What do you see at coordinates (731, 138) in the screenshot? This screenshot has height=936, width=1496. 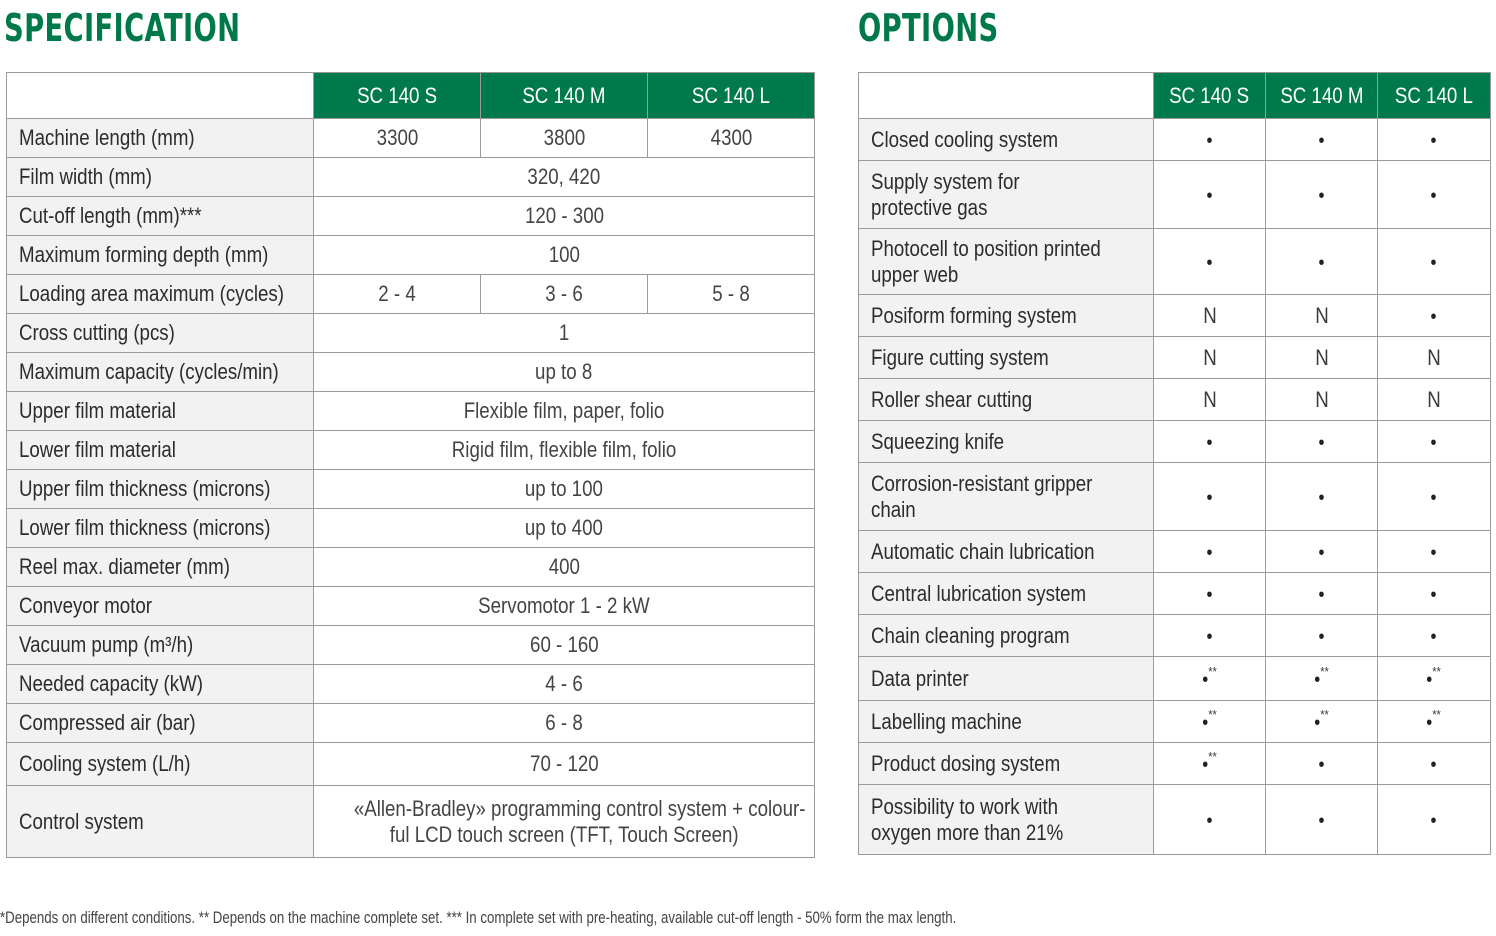 I see `spec-row-value: 4300` at bounding box center [731, 138].